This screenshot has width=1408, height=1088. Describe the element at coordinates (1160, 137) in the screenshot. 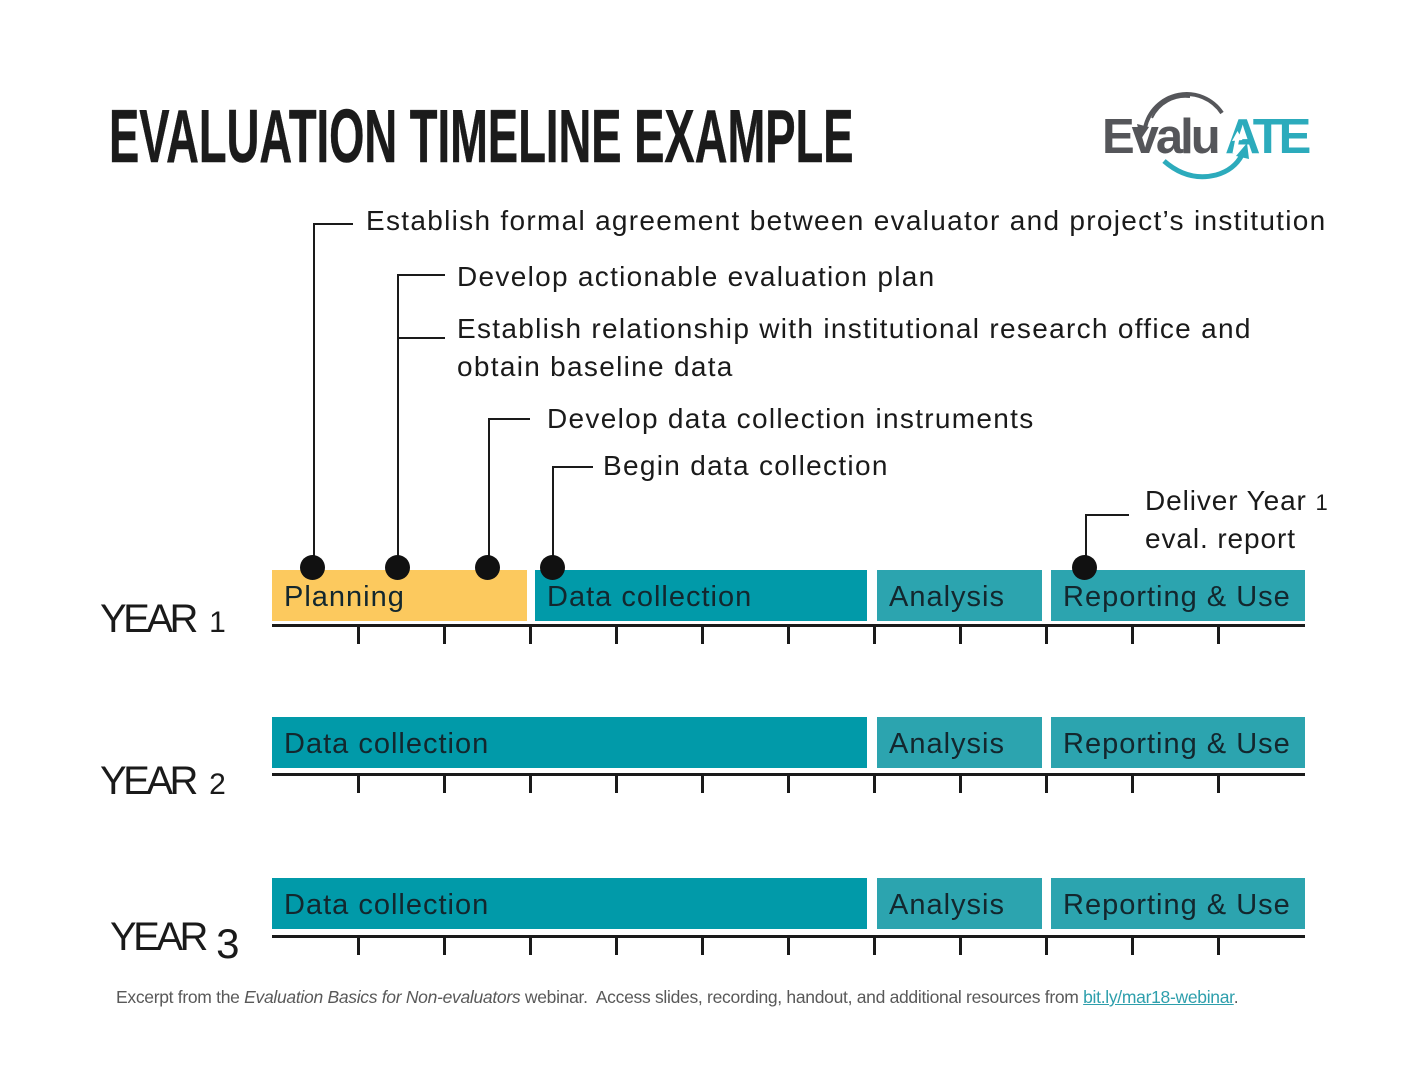

I see `svg-text: Evalu` at that location.